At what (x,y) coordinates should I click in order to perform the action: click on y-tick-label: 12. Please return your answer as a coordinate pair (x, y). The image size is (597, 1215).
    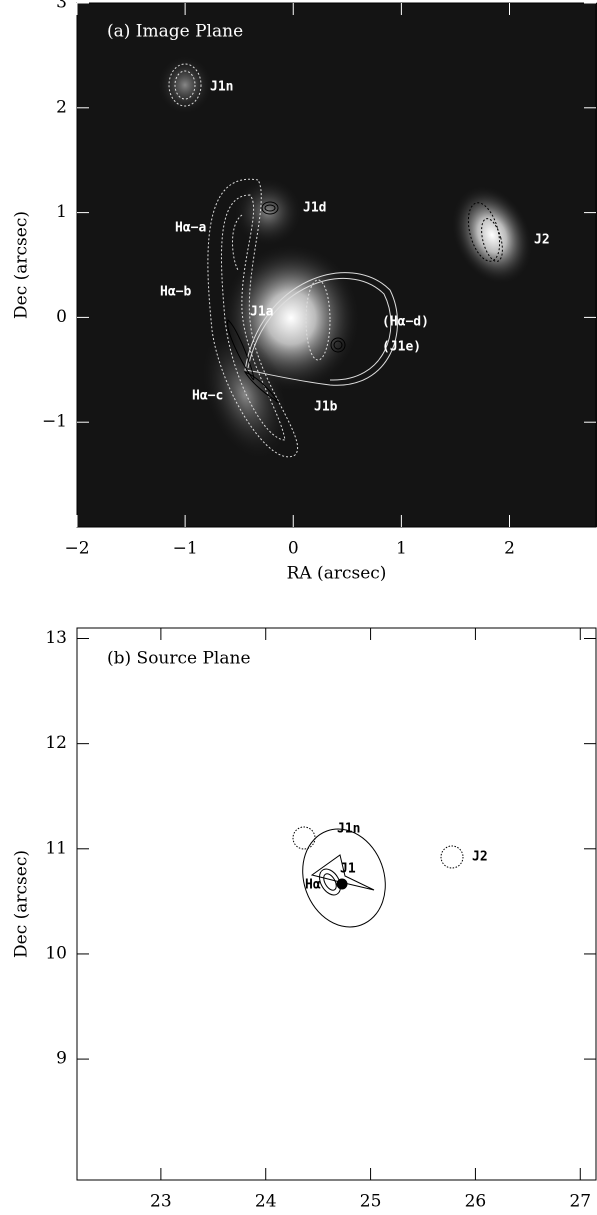
    Looking at the image, I should click on (56, 743).